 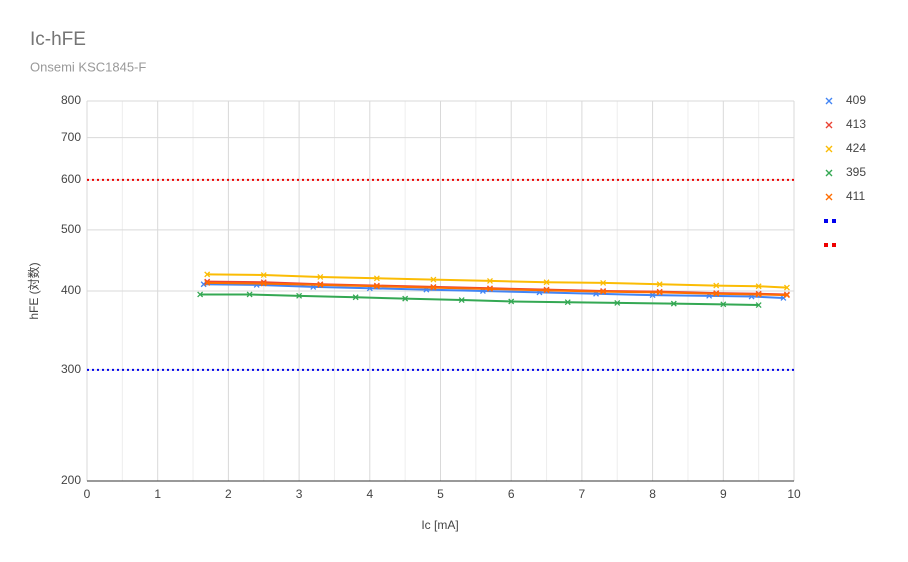 What do you see at coordinates (794, 494) in the screenshot?
I see `x-tick-label: 10` at bounding box center [794, 494].